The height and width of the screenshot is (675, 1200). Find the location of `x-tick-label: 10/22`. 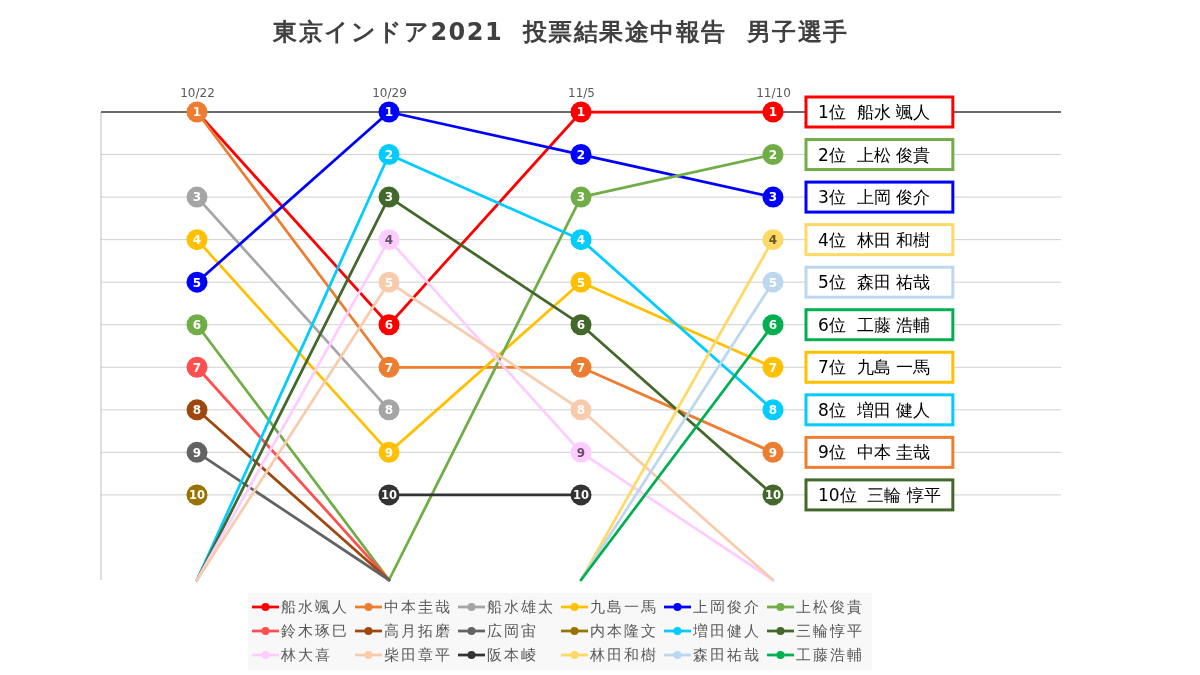

x-tick-label: 10/22 is located at coordinates (197, 93).